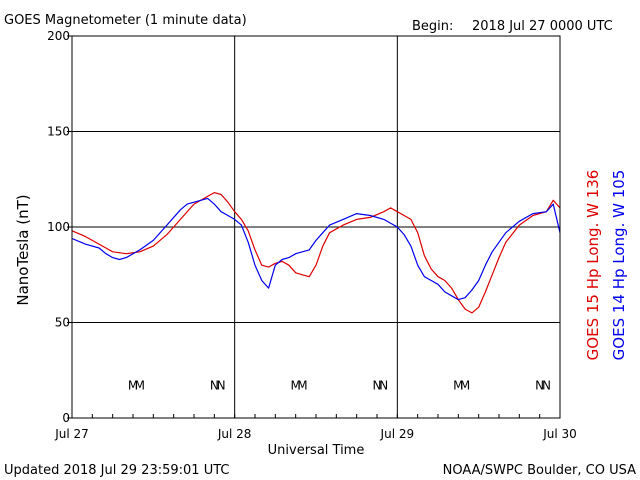  I want to click on begin-value: 2018 Jul 27 0000 UTC, so click(542, 26).